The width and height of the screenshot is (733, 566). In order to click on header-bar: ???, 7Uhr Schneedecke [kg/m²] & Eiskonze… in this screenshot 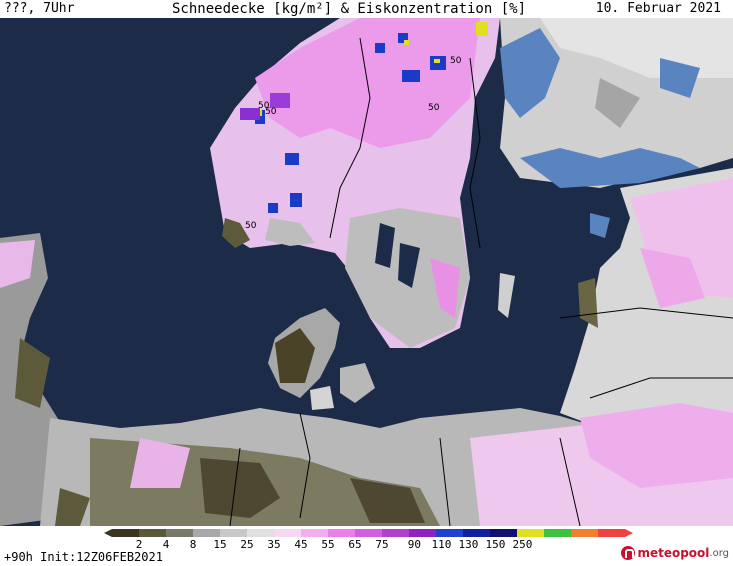, I will do `click(366, 9)`.